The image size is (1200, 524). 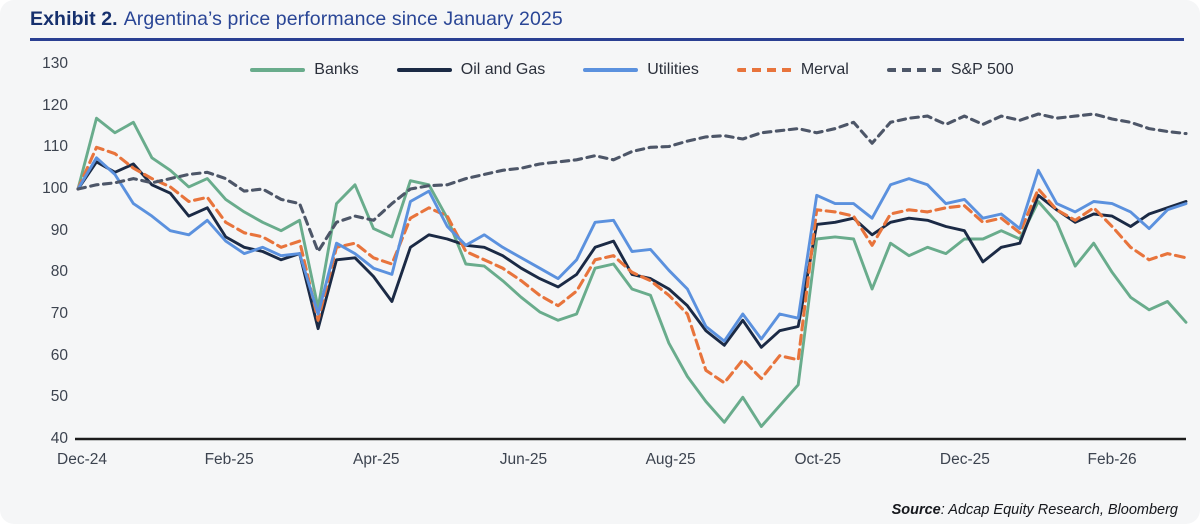 I want to click on x-axis-label: Apr-25, so click(x=376, y=459).